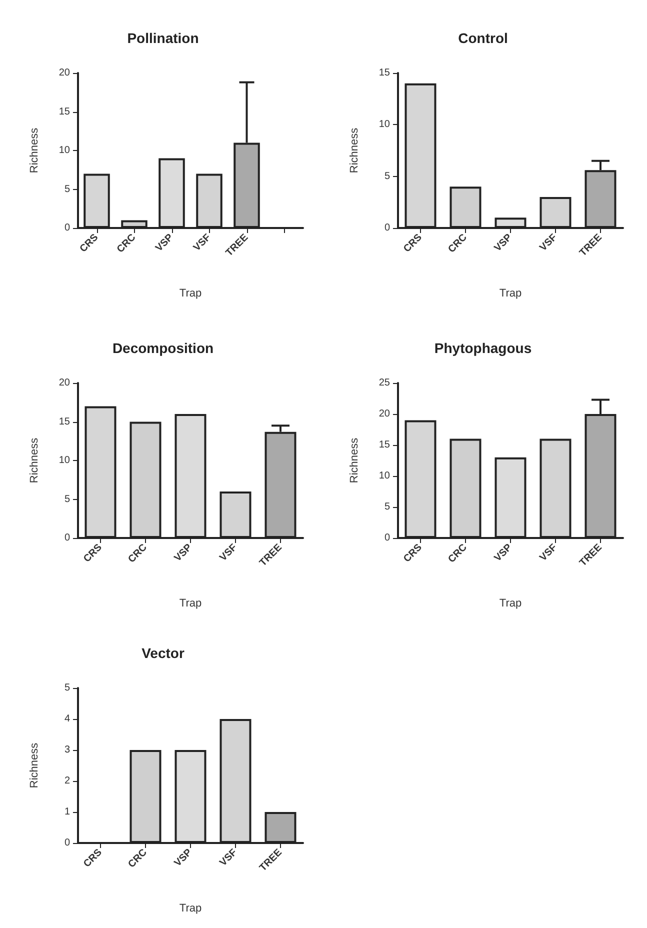 The width and height of the screenshot is (647, 928). What do you see at coordinates (67, 750) in the screenshot?
I see `y-tick-label: 3` at bounding box center [67, 750].